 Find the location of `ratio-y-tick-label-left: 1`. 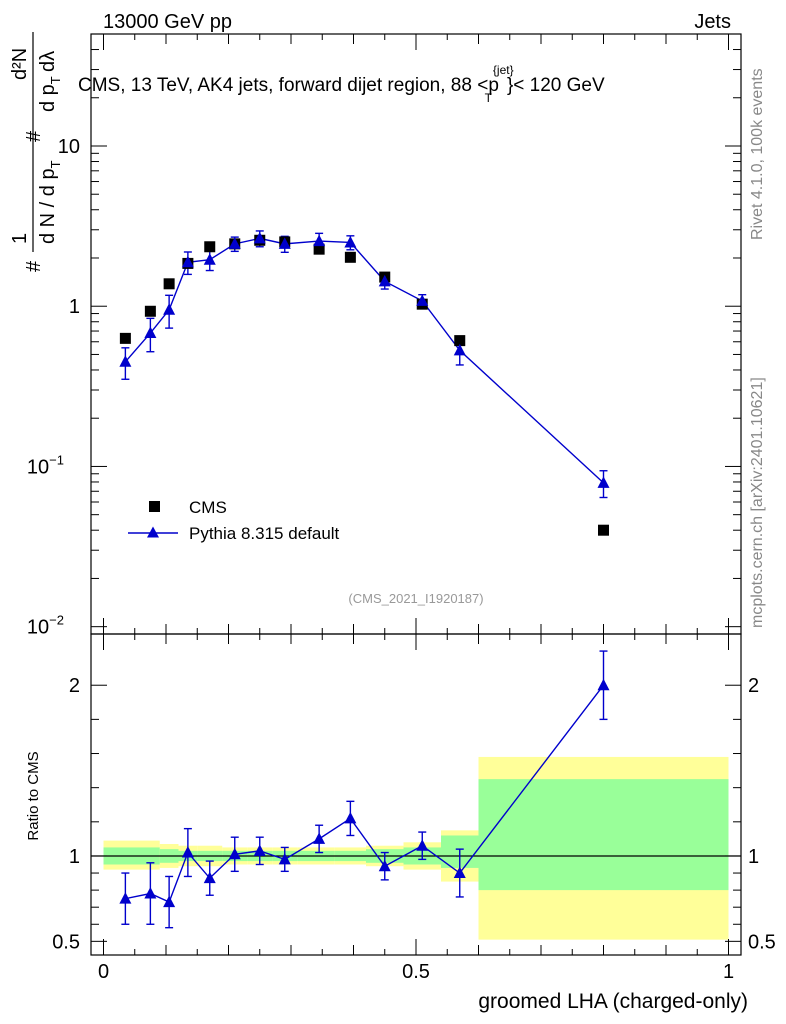

ratio-y-tick-label-left: 1 is located at coordinates (74, 857).